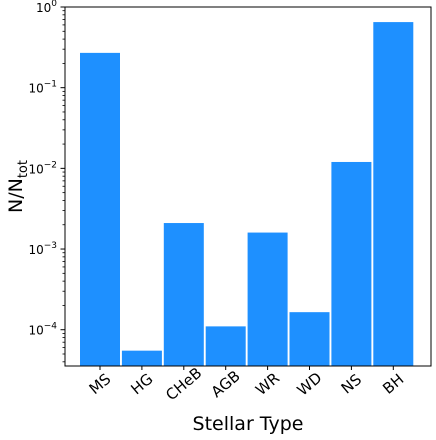 The image size is (436, 440). I want to click on x-tick-label: AGB, so click(226, 384).